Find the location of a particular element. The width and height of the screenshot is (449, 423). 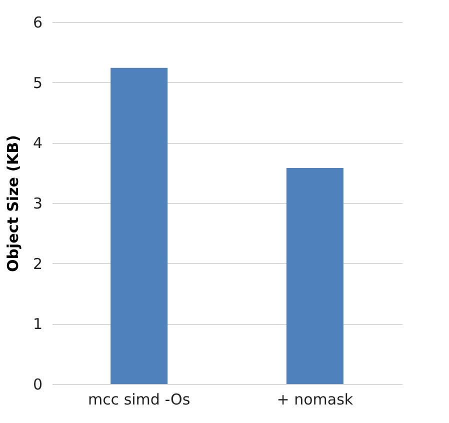

y-tick-label: 3 is located at coordinates (37, 203).